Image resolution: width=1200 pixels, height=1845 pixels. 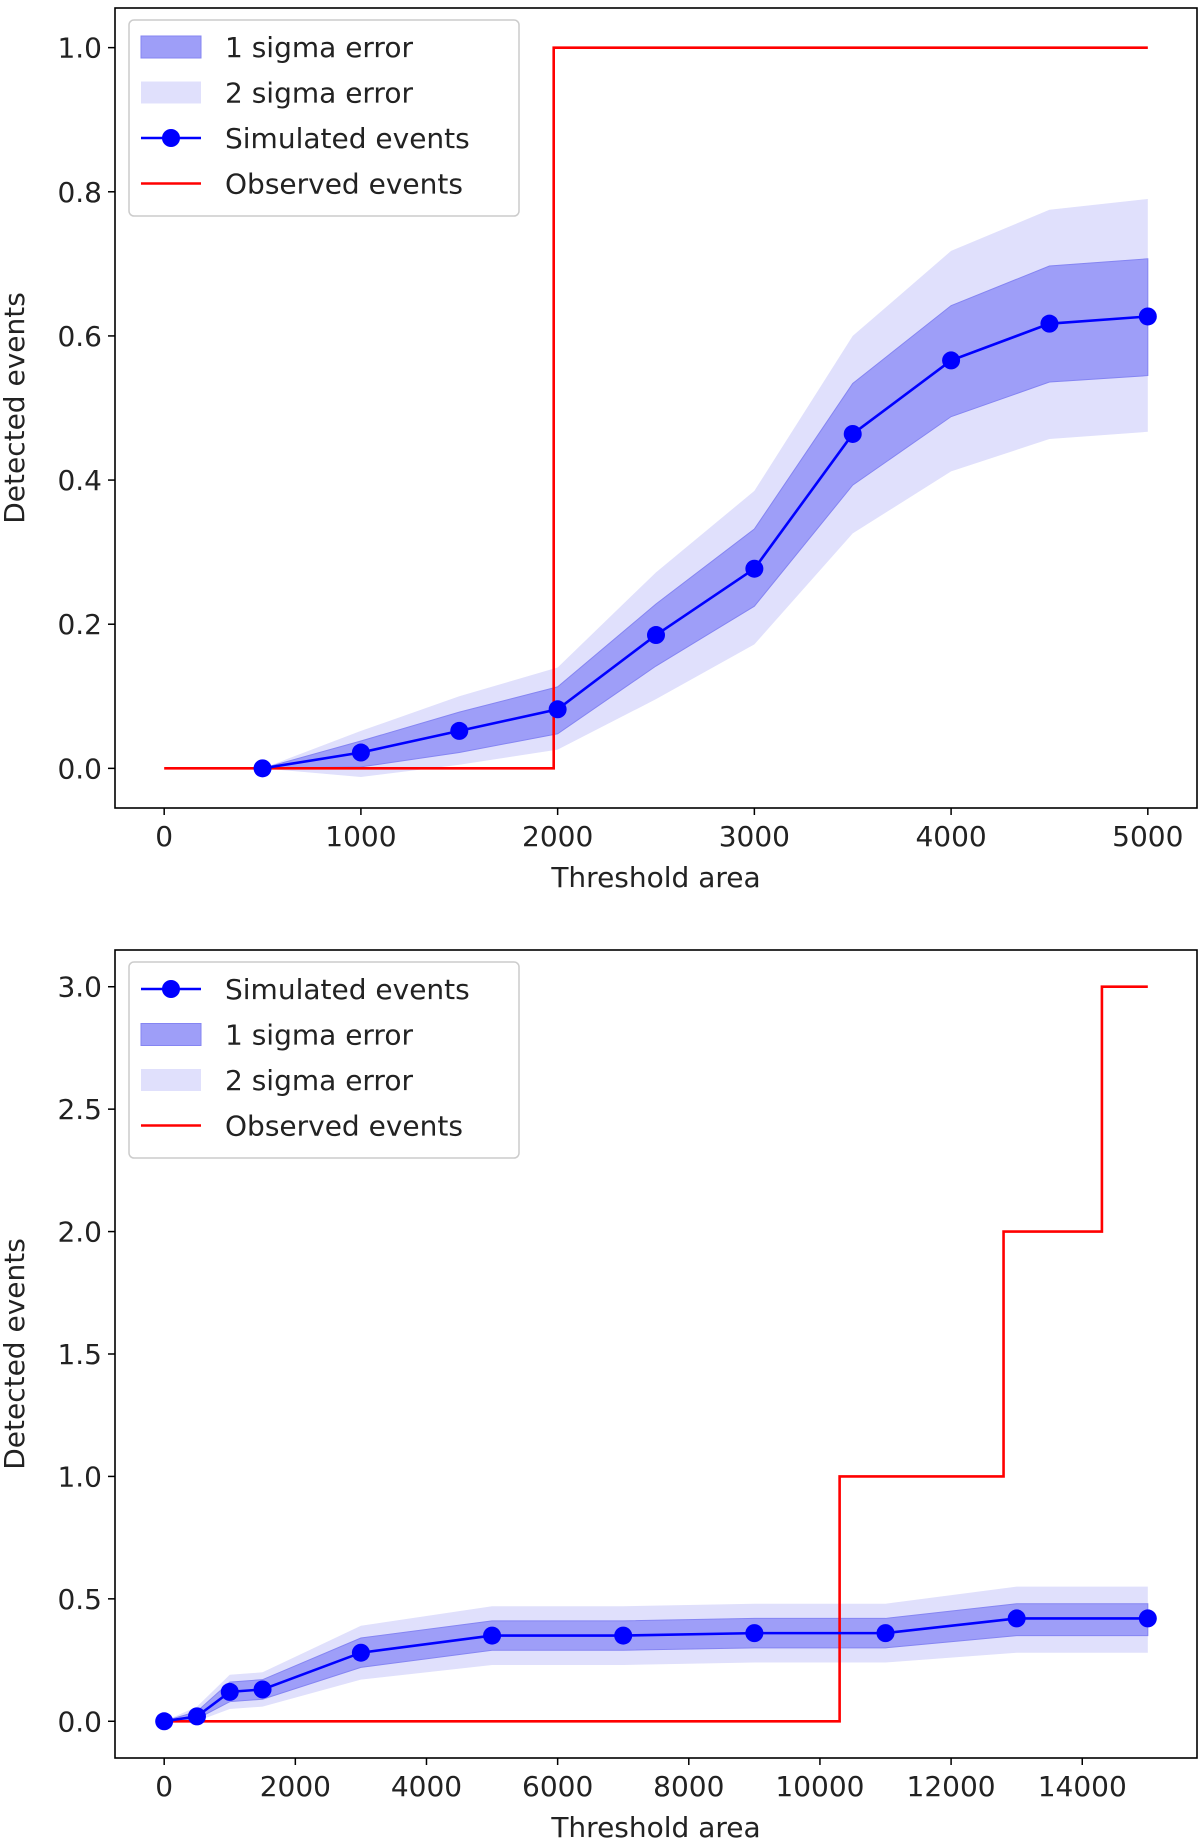 I want to click on chart1-legend-label-simulated: Simulated events, so click(x=347, y=989).